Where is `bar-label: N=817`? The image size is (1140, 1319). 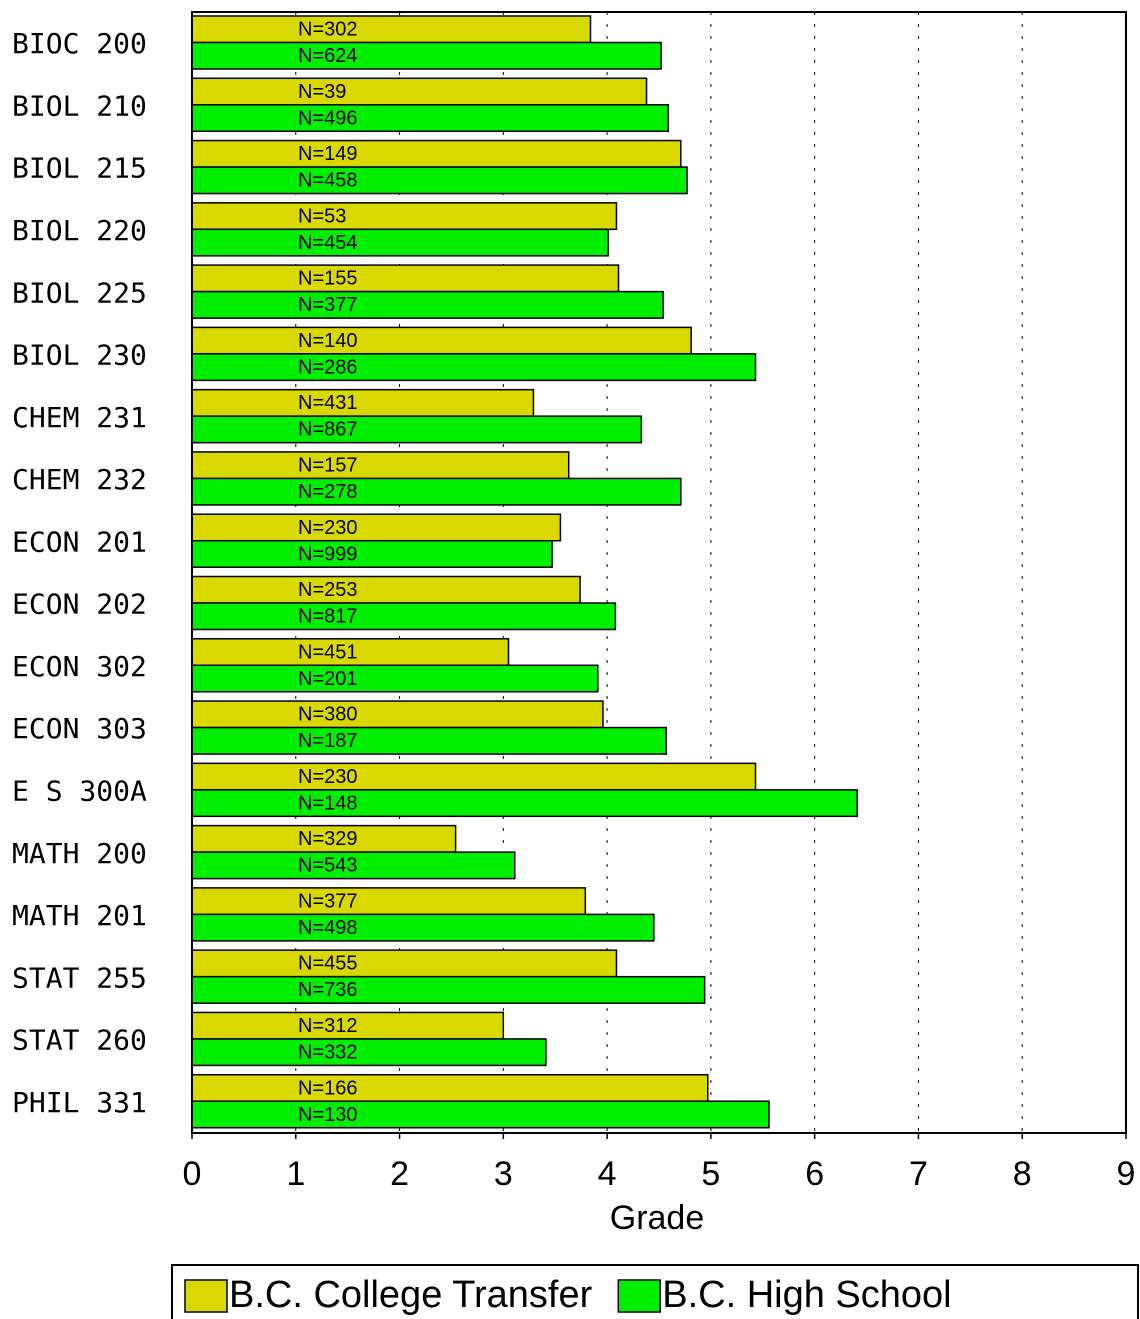
bar-label: N=817 is located at coordinates (328, 617).